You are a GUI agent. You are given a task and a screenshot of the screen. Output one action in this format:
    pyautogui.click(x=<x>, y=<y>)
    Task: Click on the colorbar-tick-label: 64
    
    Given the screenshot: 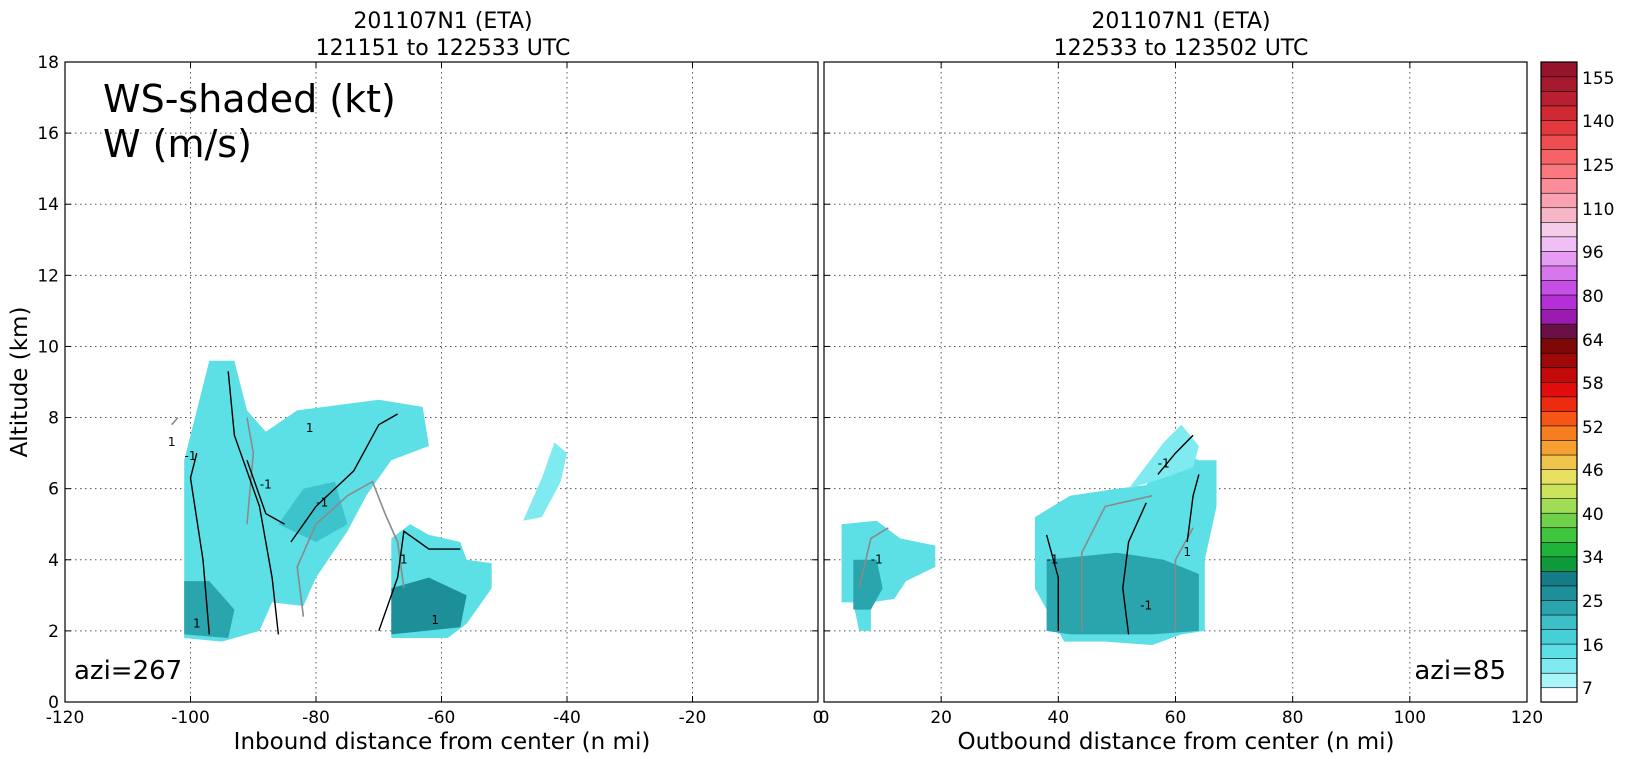 What is the action you would take?
    pyautogui.click(x=1593, y=341)
    